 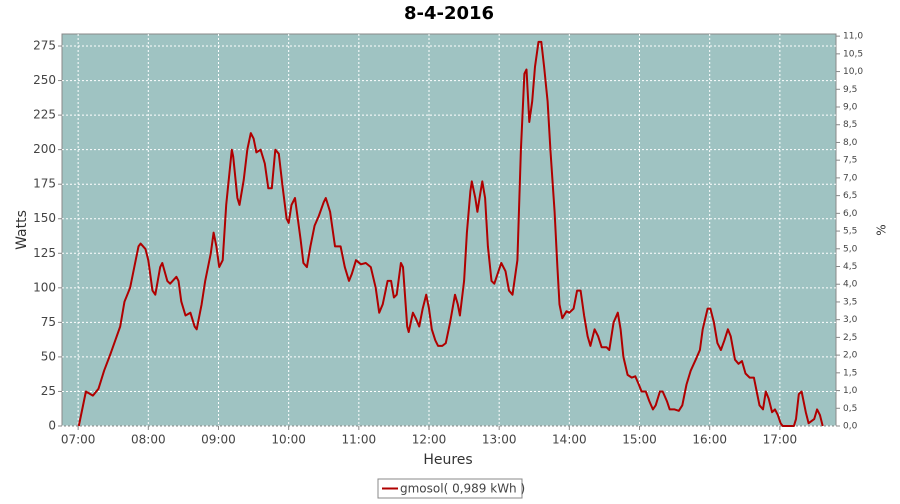 I want to click on y2-axis-label: %, so click(x=882, y=229).